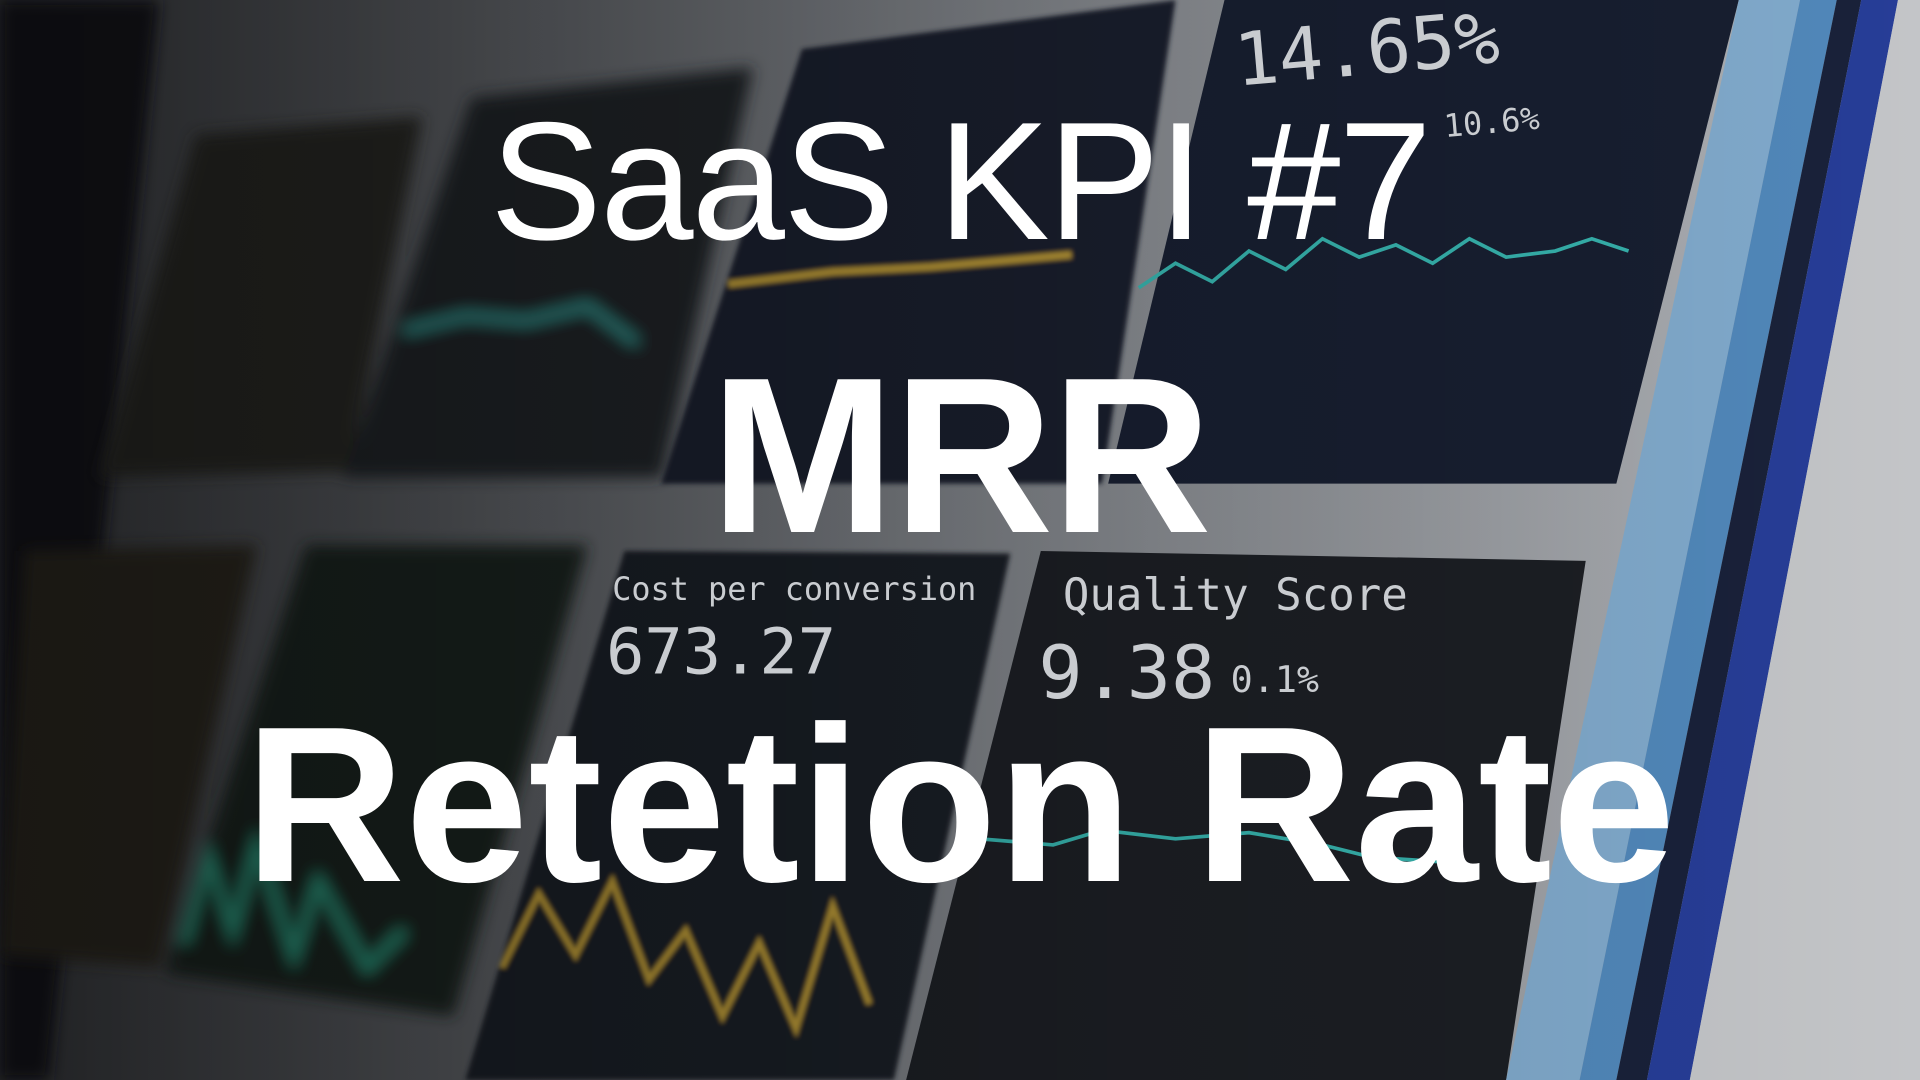 The height and width of the screenshot is (1080, 1920). What do you see at coordinates (1491, 122) in the screenshot?
I see `photo-text-metric-top-delta: 10.6%` at bounding box center [1491, 122].